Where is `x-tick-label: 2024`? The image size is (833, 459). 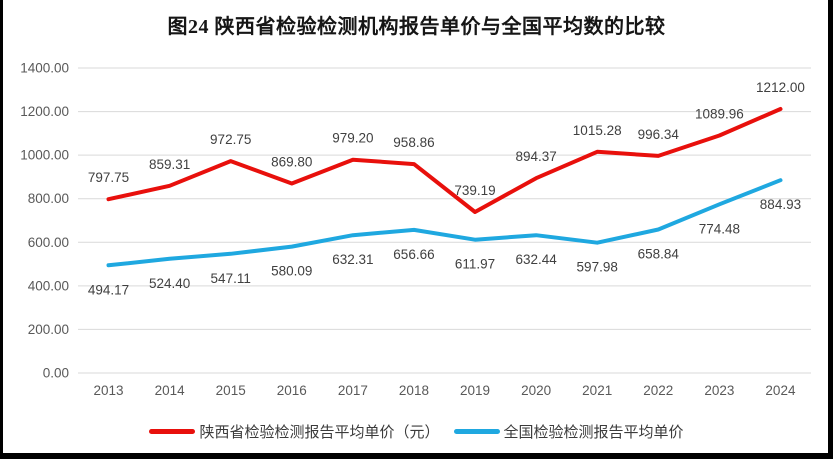
x-tick-label: 2024 is located at coordinates (780, 390).